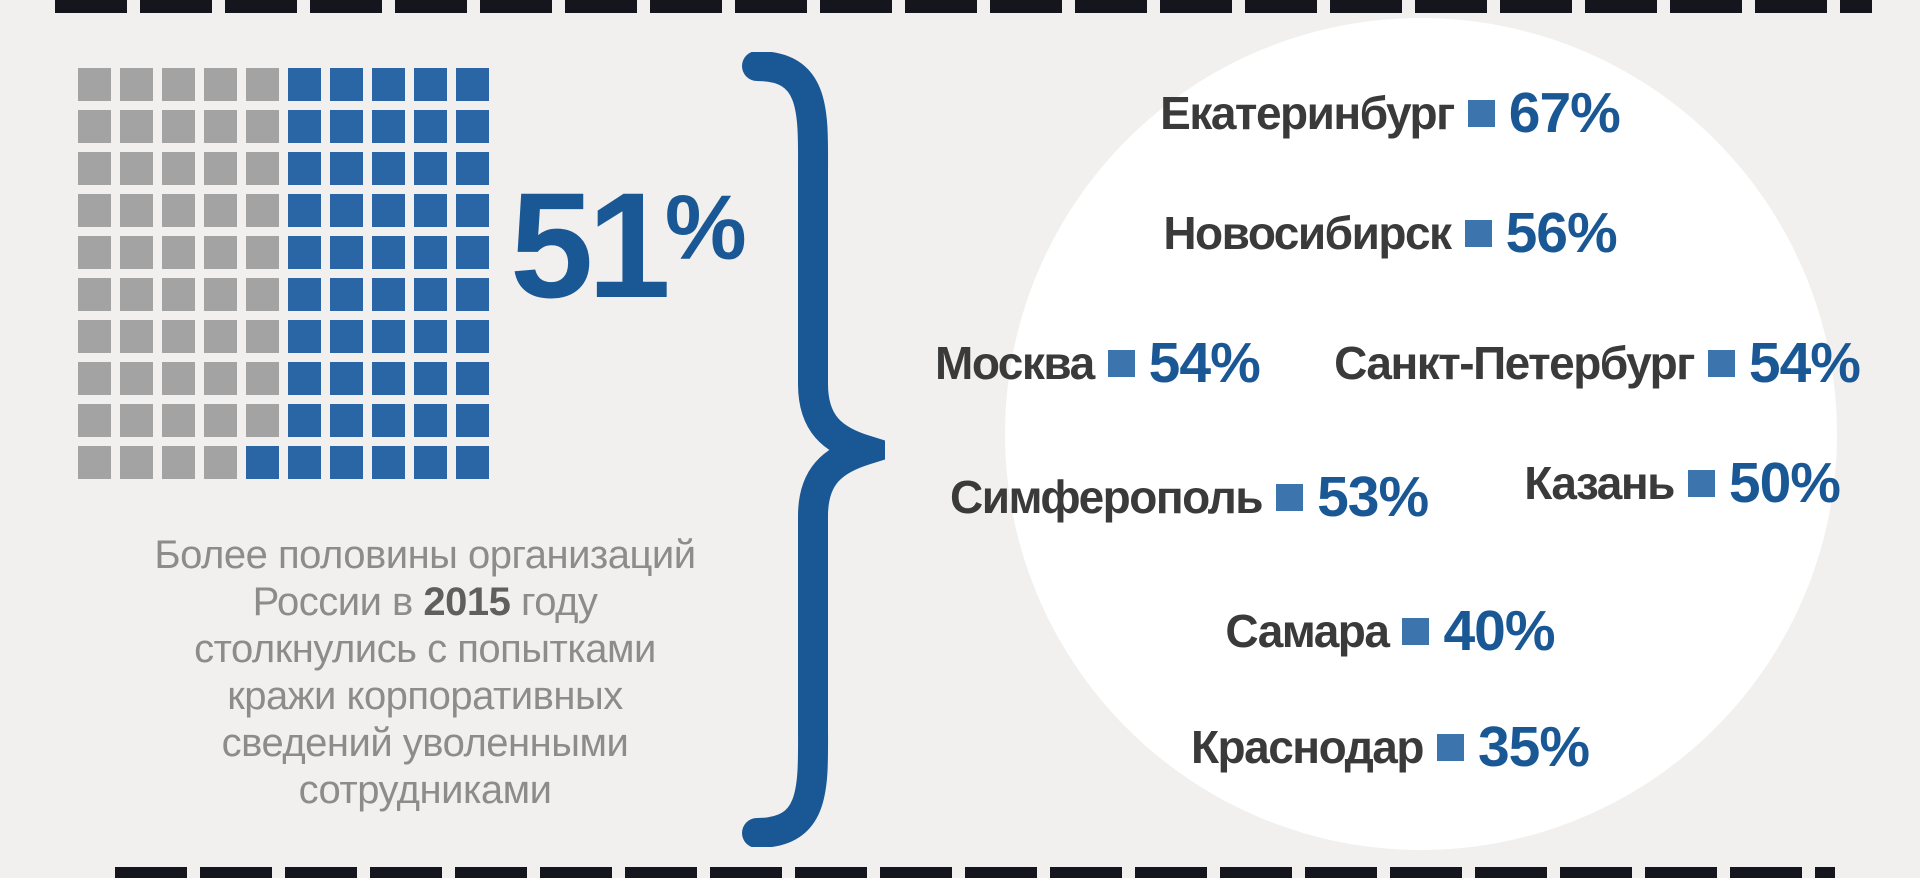 The width and height of the screenshot is (1920, 878). I want to click on city-name: Москва, so click(1015, 363).